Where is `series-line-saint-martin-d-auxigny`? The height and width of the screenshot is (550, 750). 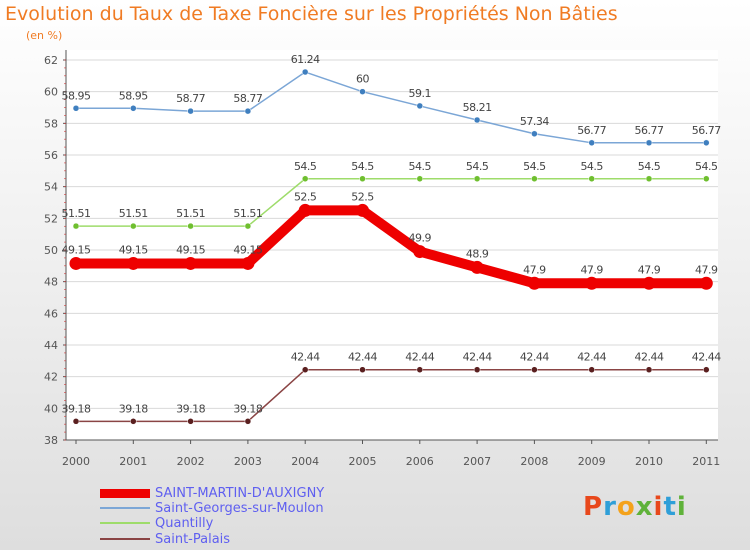
series-line-saint-martin-d-auxigny is located at coordinates (391, 247).